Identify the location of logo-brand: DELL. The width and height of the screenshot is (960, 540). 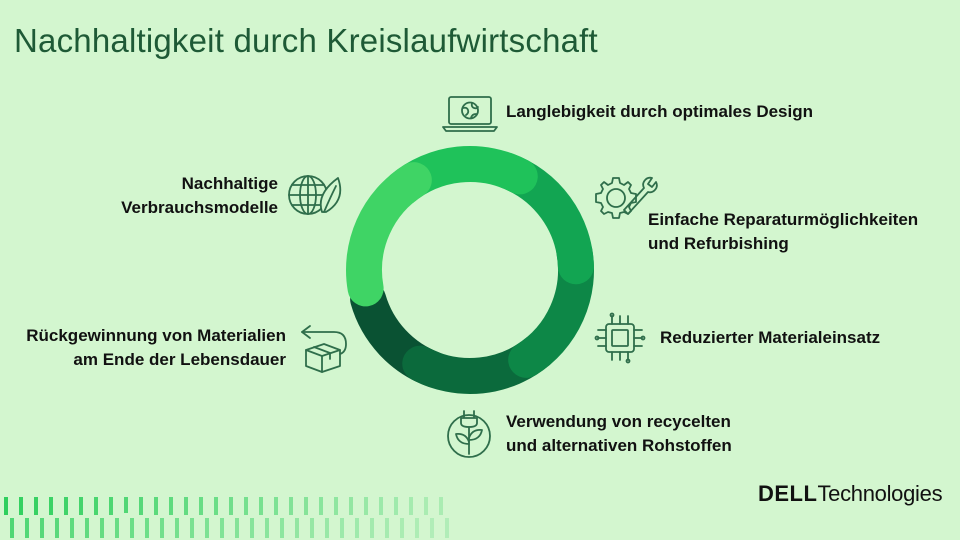
(788, 493).